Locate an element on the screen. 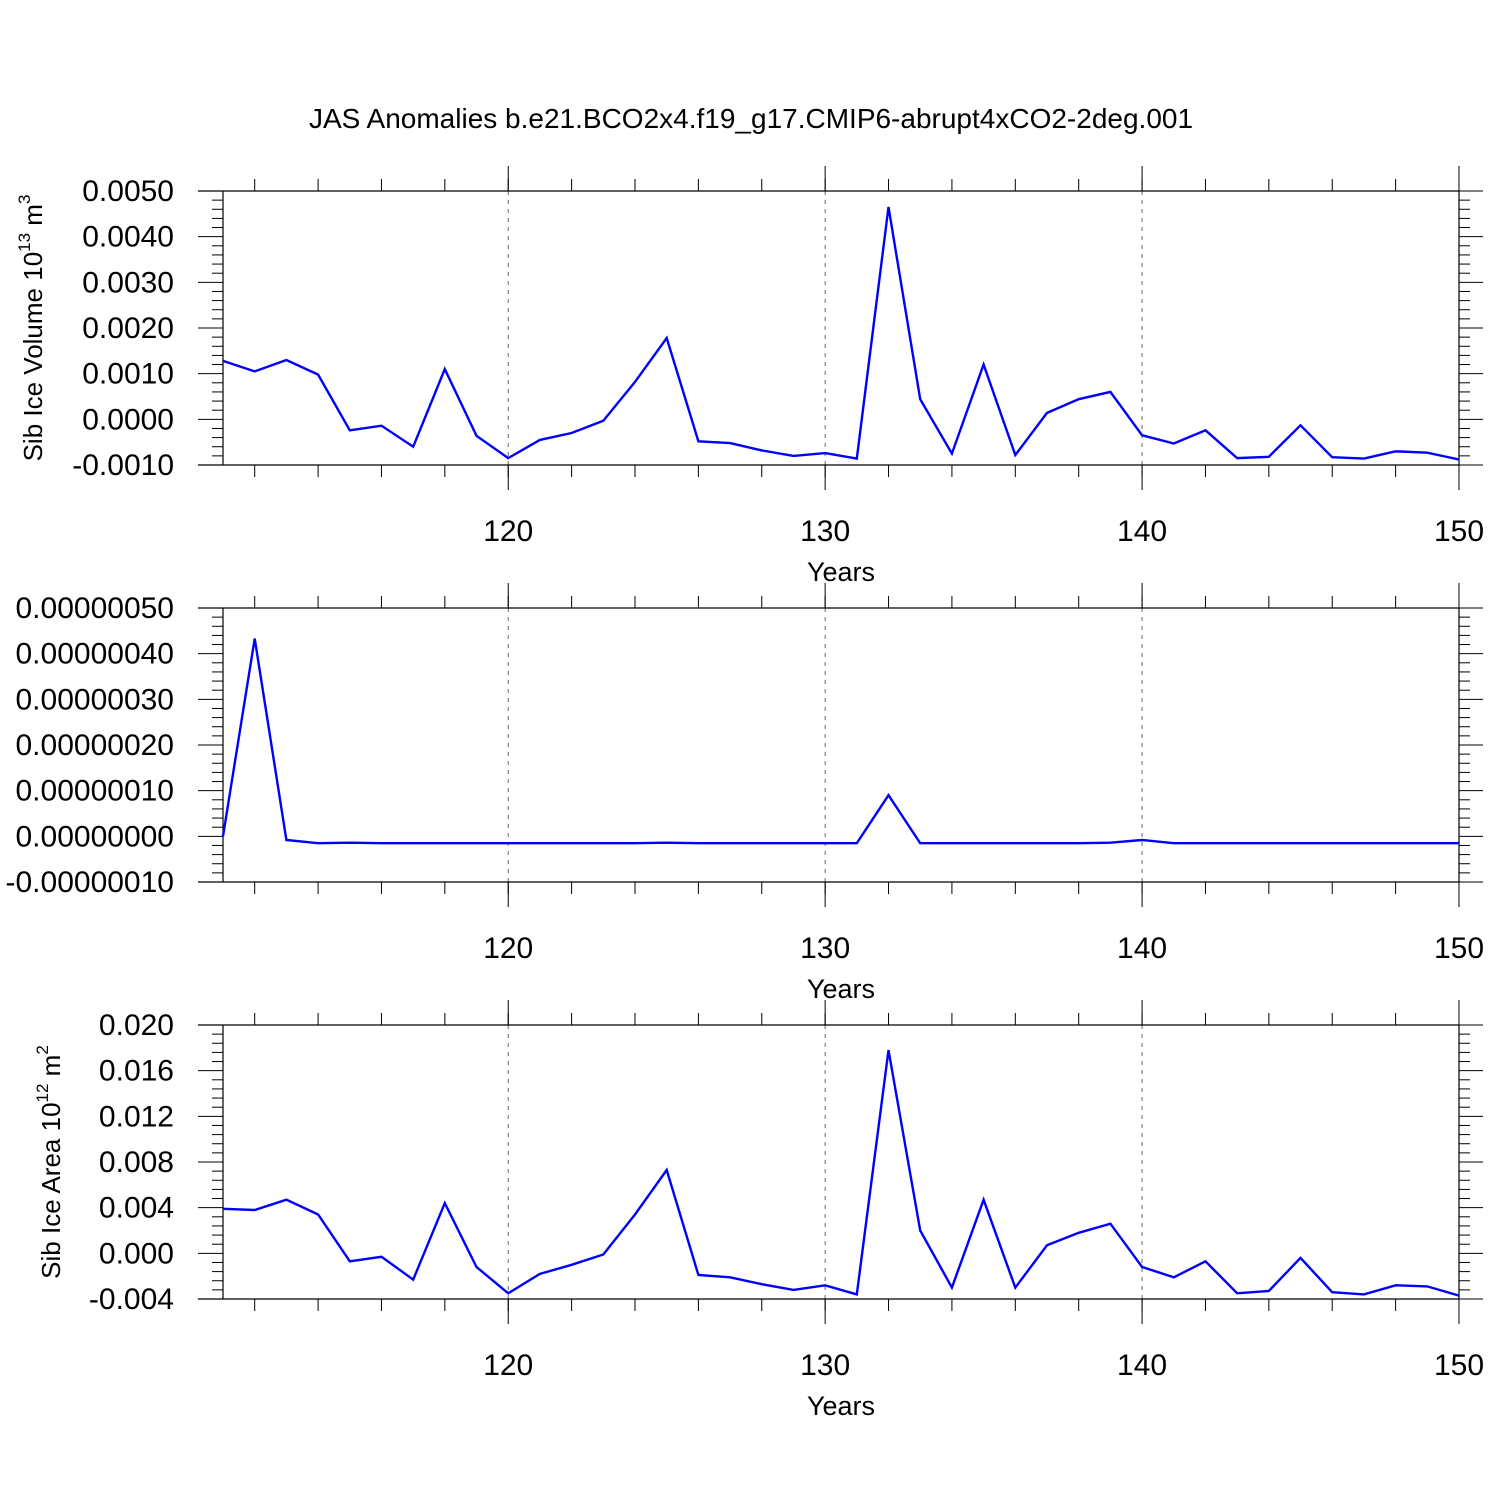 The width and height of the screenshot is (1500, 1500). y-axis-label: Sib Ice Area 1012 m2 is located at coordinates (49, 1162).